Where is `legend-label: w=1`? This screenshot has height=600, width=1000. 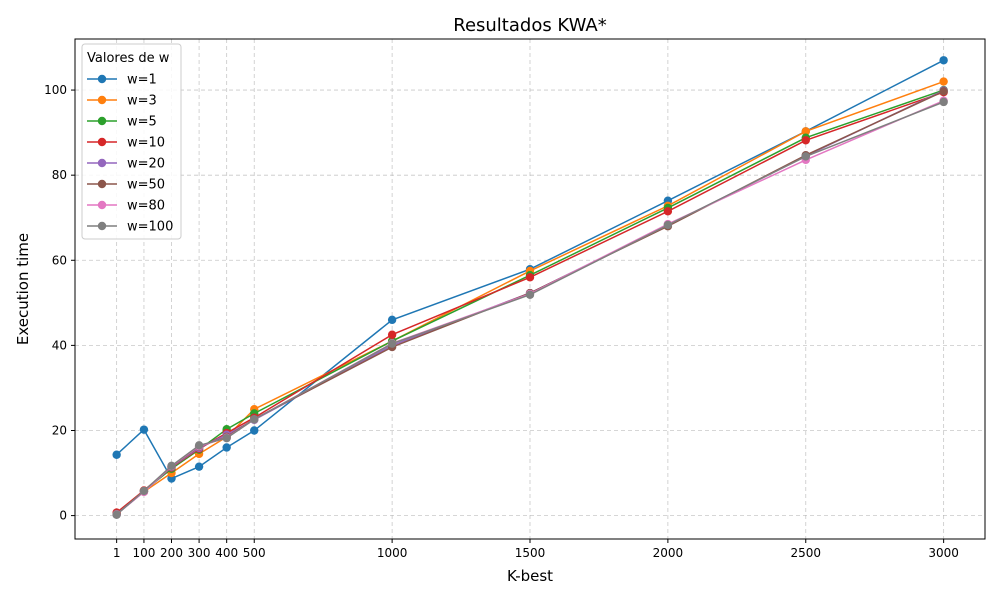
legend-label: w=1 is located at coordinates (142, 80).